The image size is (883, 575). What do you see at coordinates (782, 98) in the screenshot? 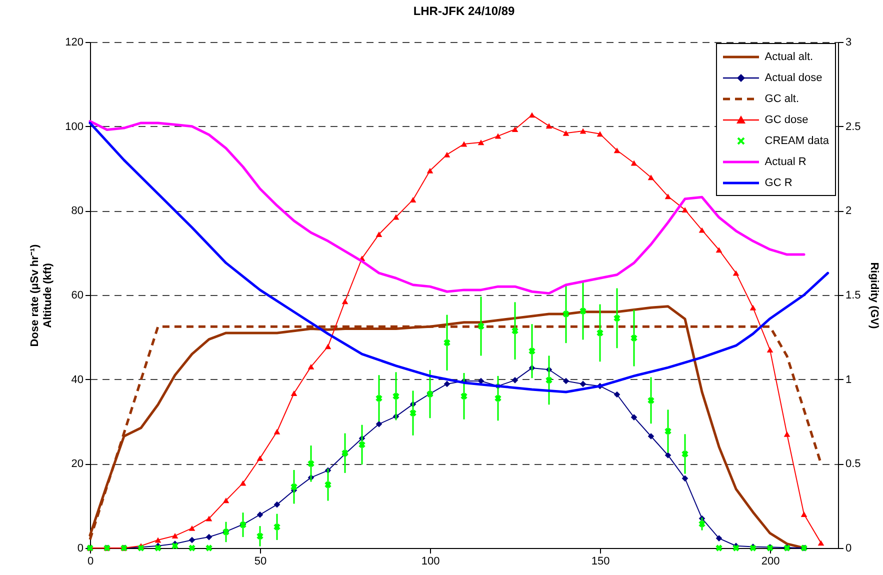
I see `legend-label: GC alt.` at bounding box center [782, 98].